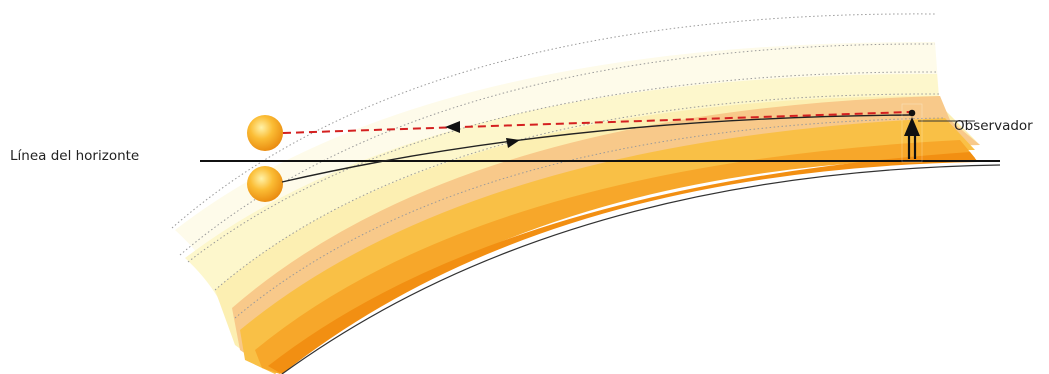 Image resolution: width=1049 pixels, height=374 pixels. What do you see at coordinates (912, 126) in the screenshot?
I see `observer-dress` at bounding box center [912, 126].